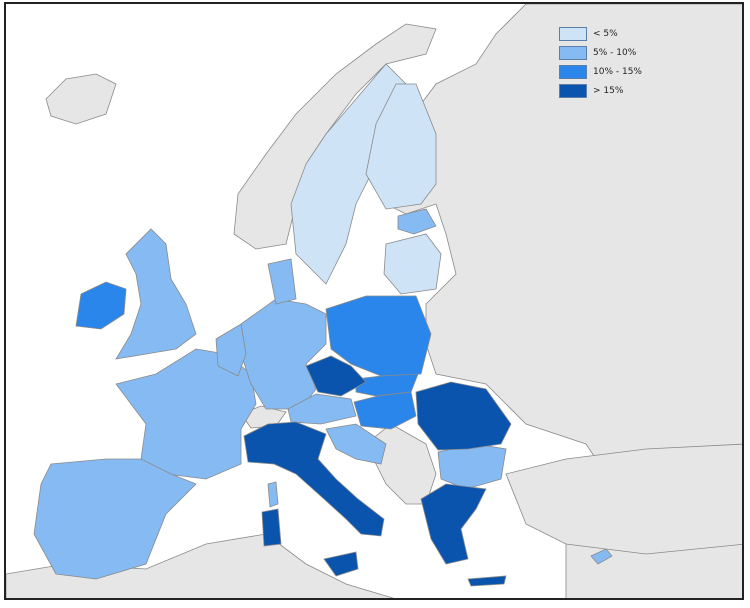 The image size is (750, 608). What do you see at coordinates (412, 264) in the screenshot?
I see `country-latvia-lithuania` at bounding box center [412, 264].